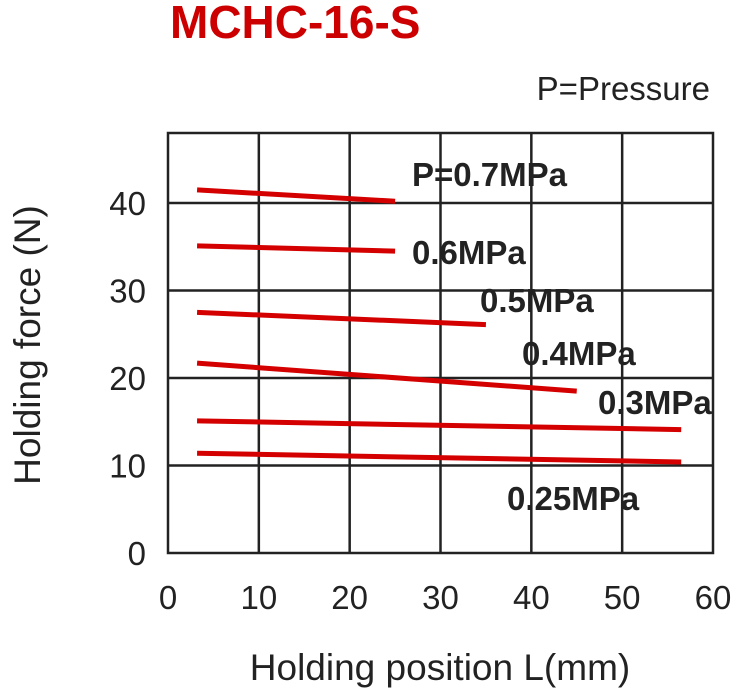 The width and height of the screenshot is (756, 698). What do you see at coordinates (127, 203) in the screenshot?
I see `y-tick-label: 40` at bounding box center [127, 203].